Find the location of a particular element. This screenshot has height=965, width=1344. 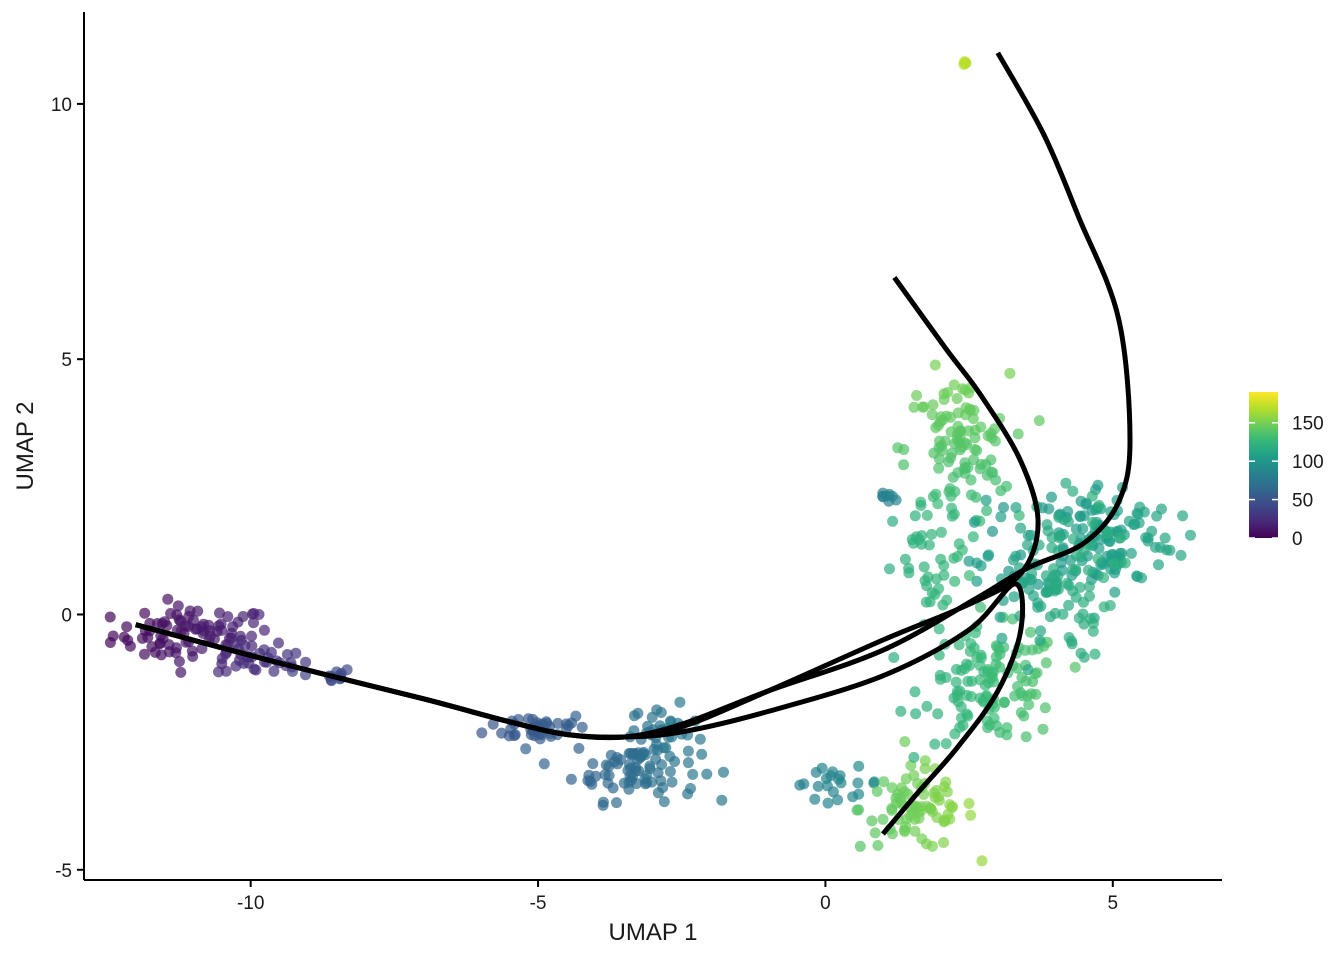

x-tick-label: -10 is located at coordinates (250, 903).